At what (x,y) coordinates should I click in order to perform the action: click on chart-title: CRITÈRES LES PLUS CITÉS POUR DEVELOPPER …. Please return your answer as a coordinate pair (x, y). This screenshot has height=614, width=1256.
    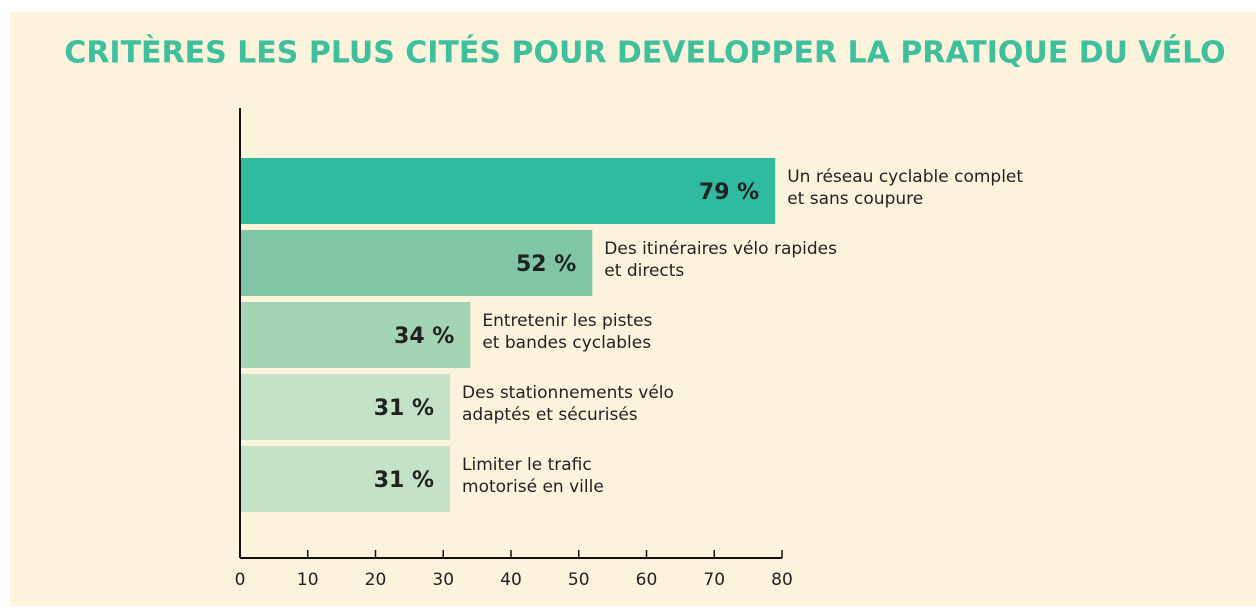
    Looking at the image, I should click on (644, 53).